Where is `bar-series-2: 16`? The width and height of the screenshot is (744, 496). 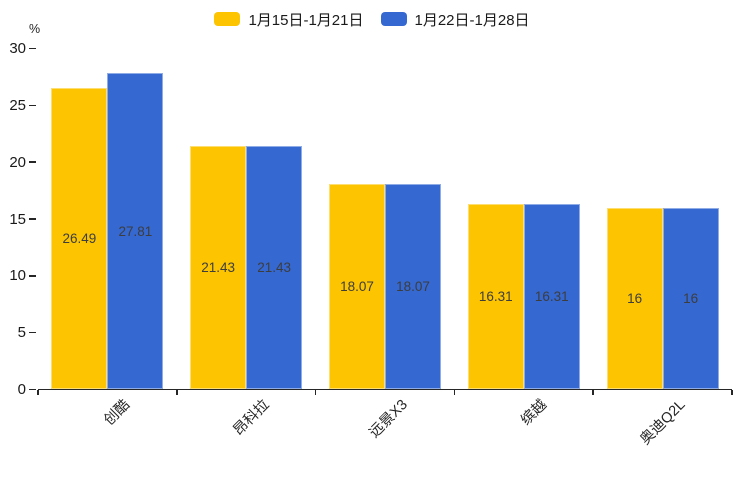 bar-series-2: 16 is located at coordinates (690, 298).